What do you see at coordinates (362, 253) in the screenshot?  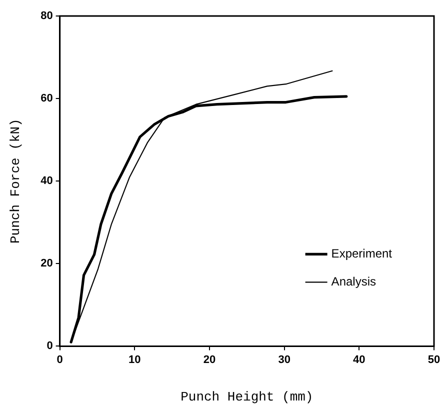 I see `legend-label: Experiment` at bounding box center [362, 253].